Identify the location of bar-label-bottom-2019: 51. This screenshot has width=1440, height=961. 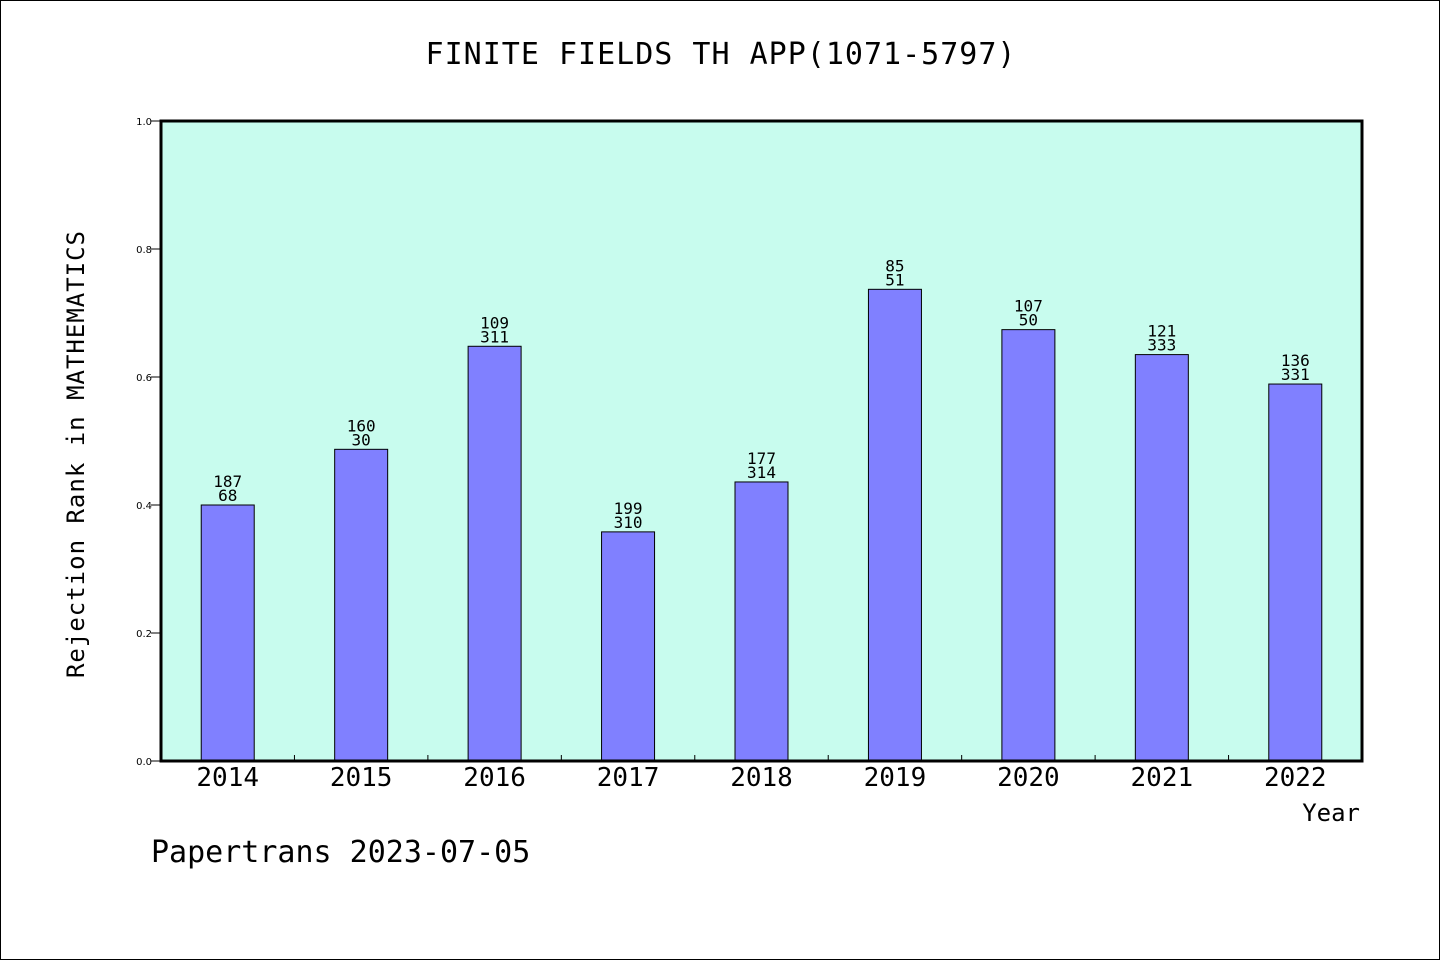
(894, 279).